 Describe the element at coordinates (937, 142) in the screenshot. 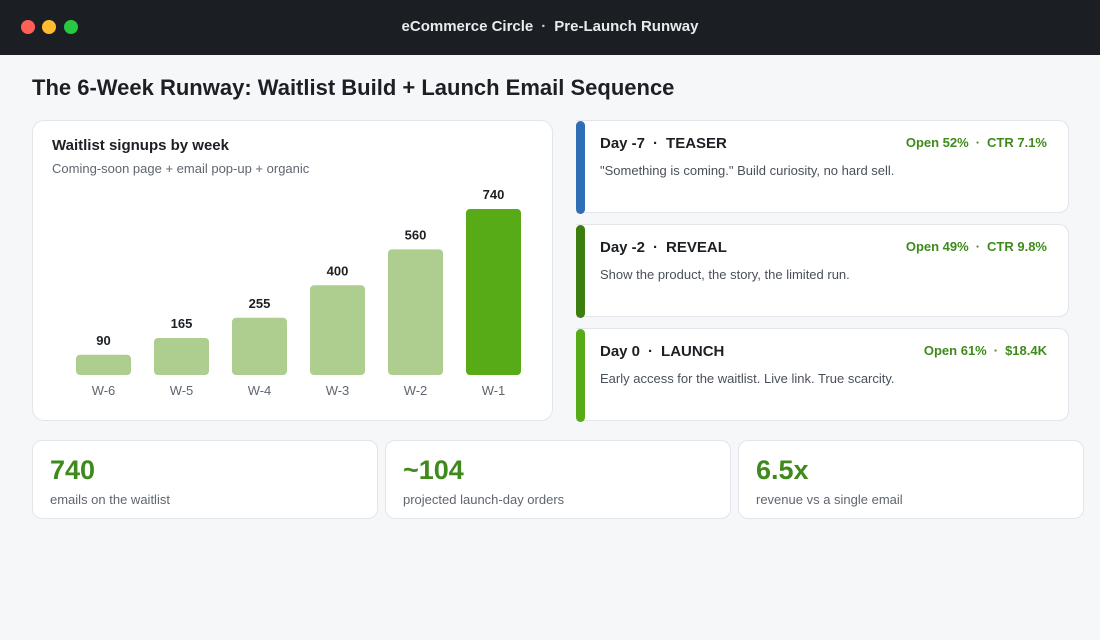

I see `email-open-rate: Open 52%` at that location.